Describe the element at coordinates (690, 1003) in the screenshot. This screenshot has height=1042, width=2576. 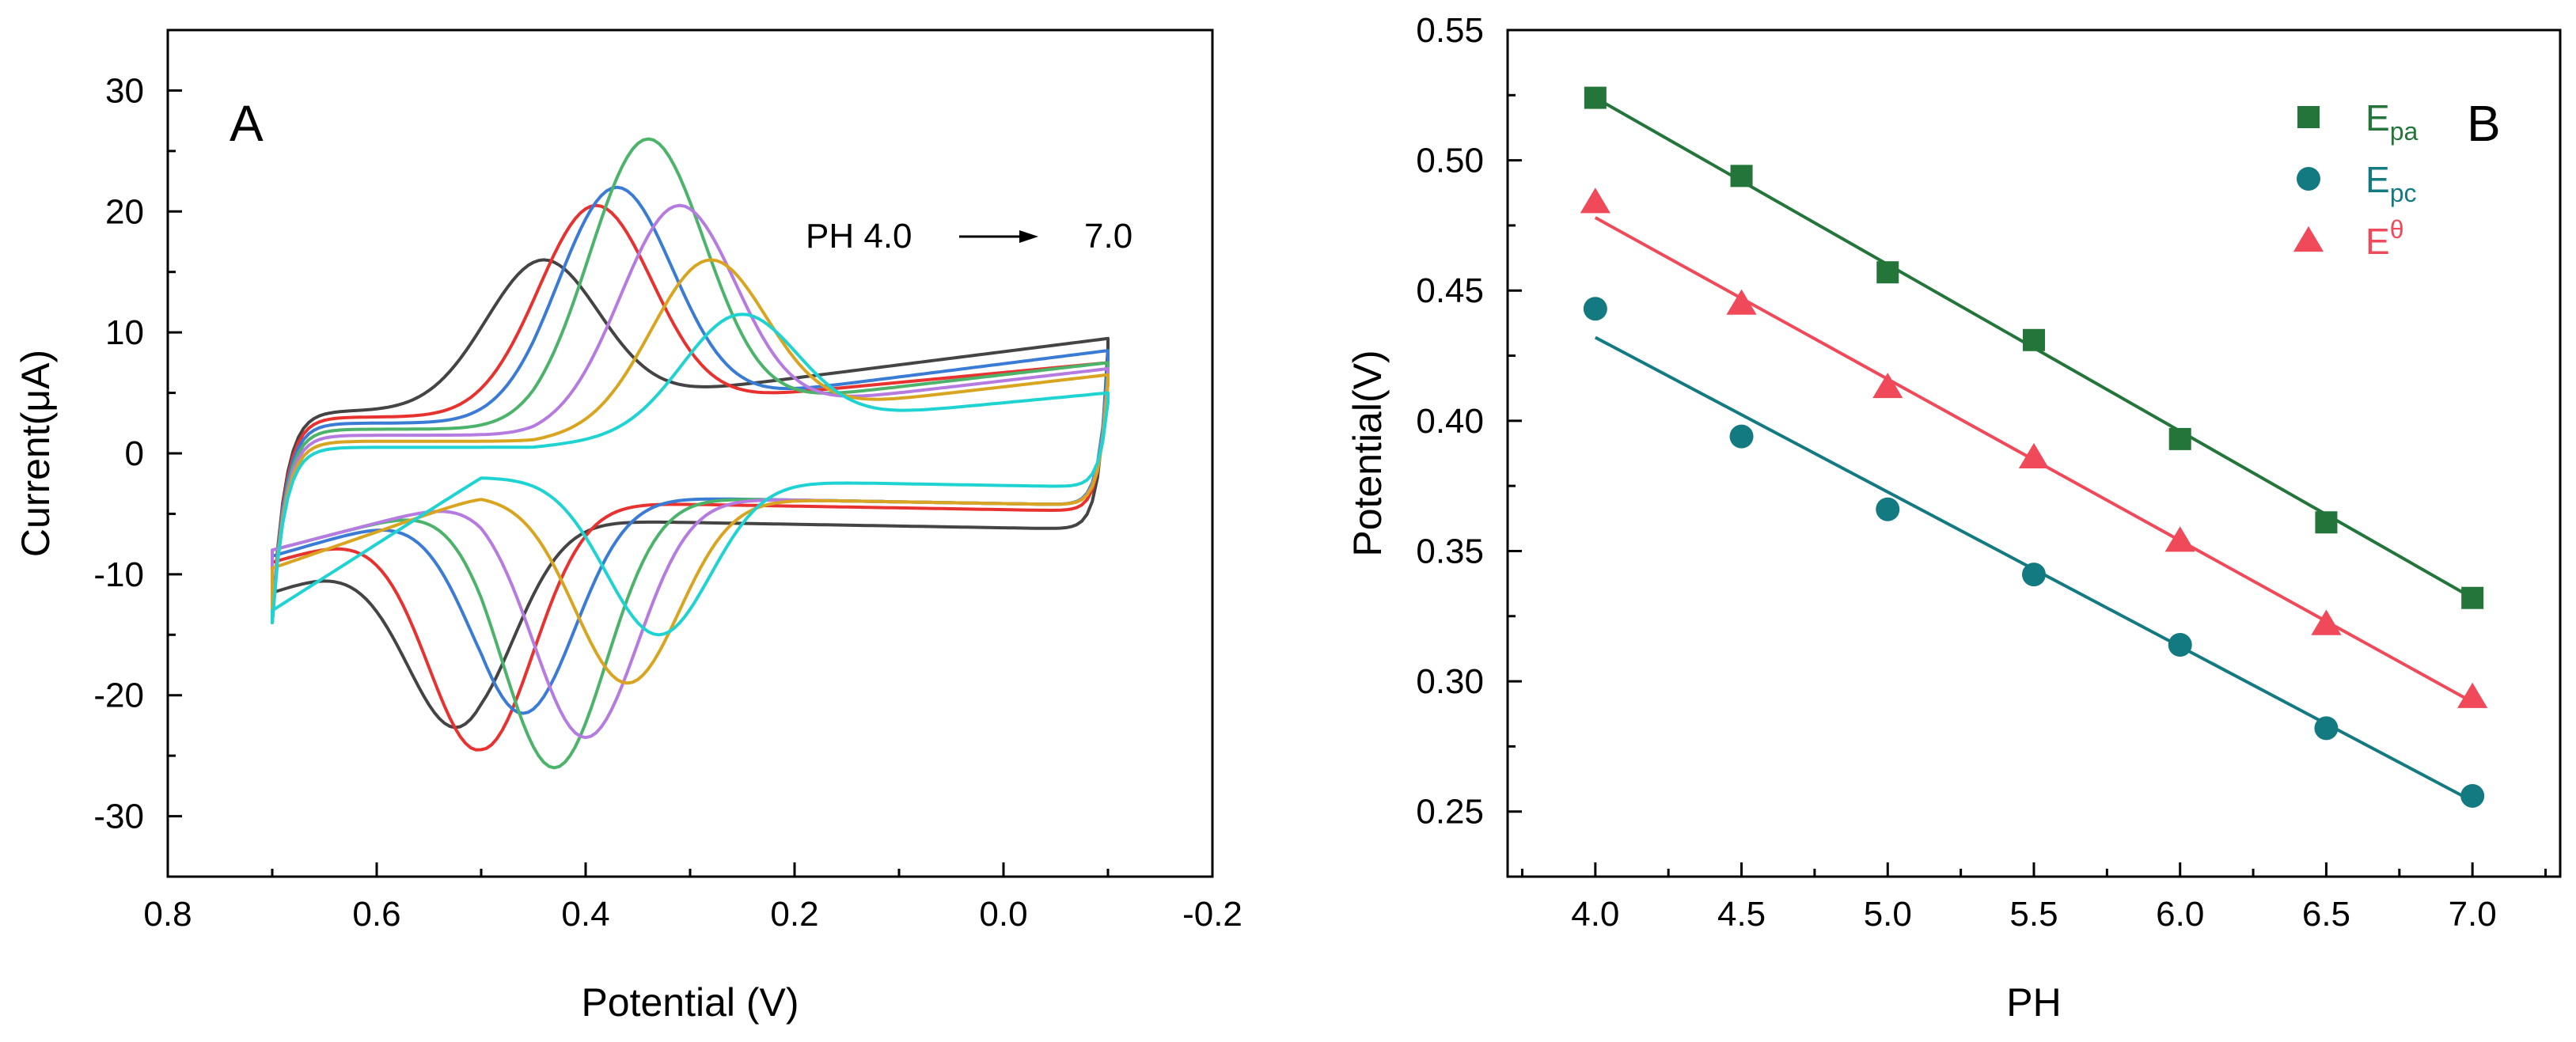
I see `panel-a-x-axis-title: Potential (V)` at that location.